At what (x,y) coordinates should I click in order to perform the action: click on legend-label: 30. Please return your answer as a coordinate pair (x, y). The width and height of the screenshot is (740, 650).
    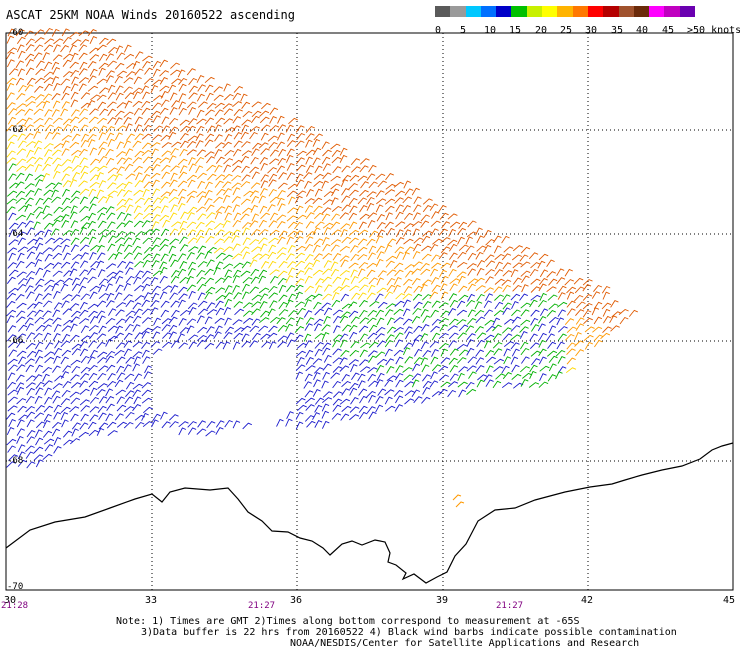
    Looking at the image, I should click on (591, 30).